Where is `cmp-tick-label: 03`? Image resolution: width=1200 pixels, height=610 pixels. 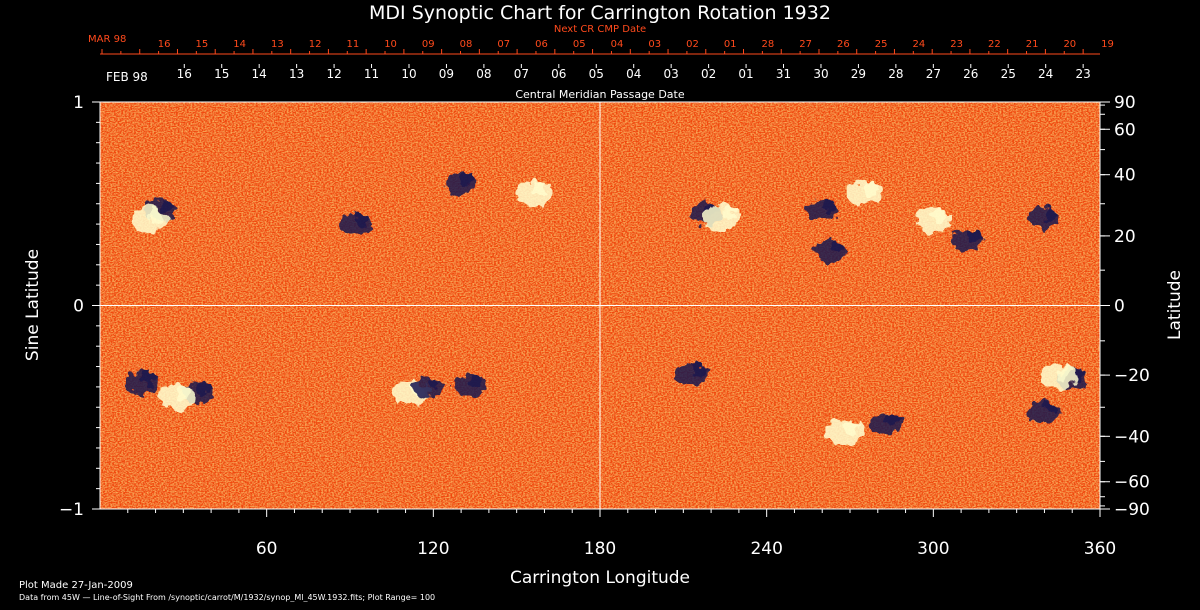
cmp-tick-label: 03 is located at coordinates (671, 74).